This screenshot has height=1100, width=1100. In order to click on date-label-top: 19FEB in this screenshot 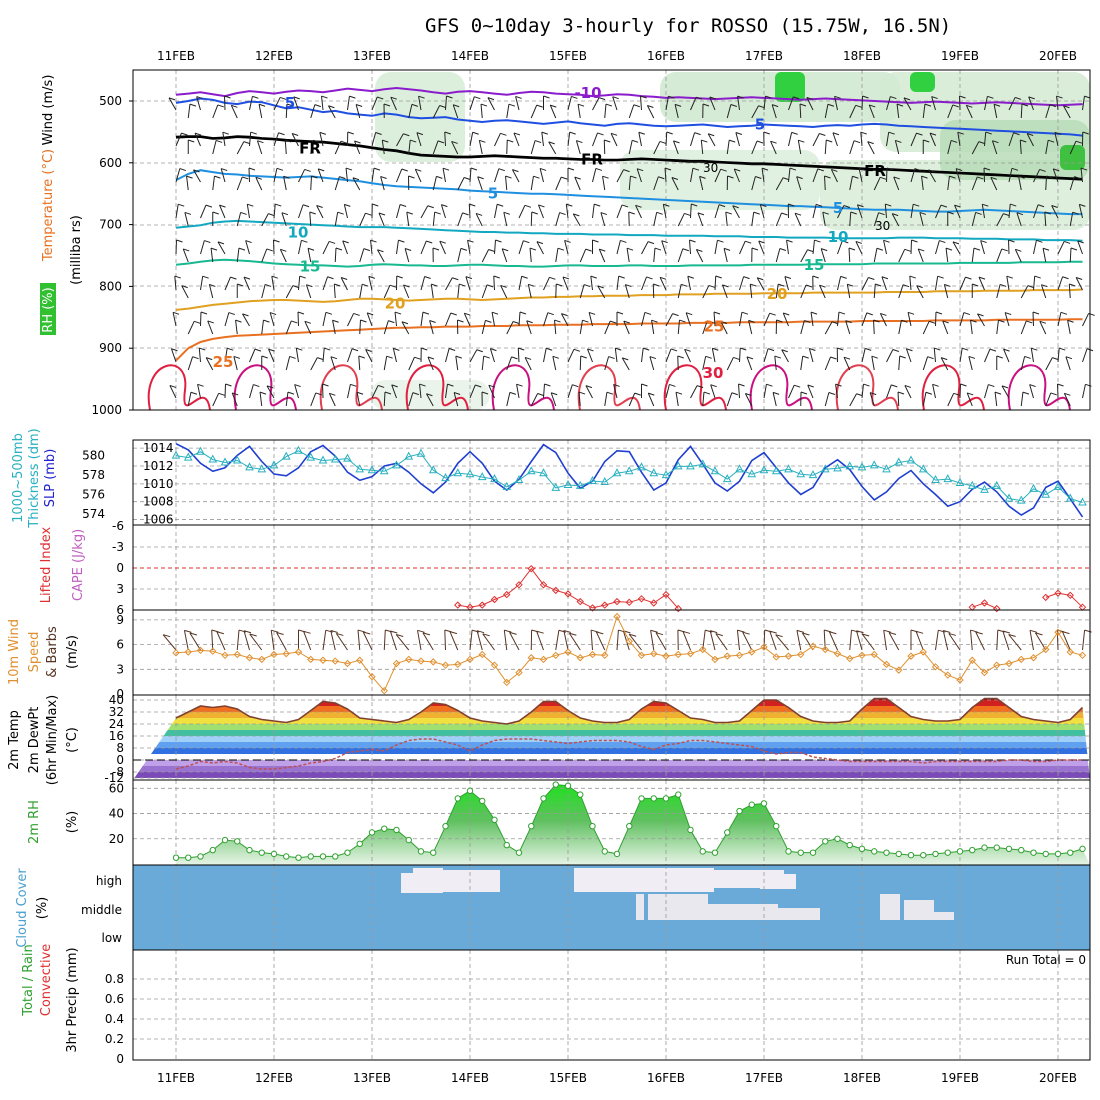, I will do `click(960, 56)`.